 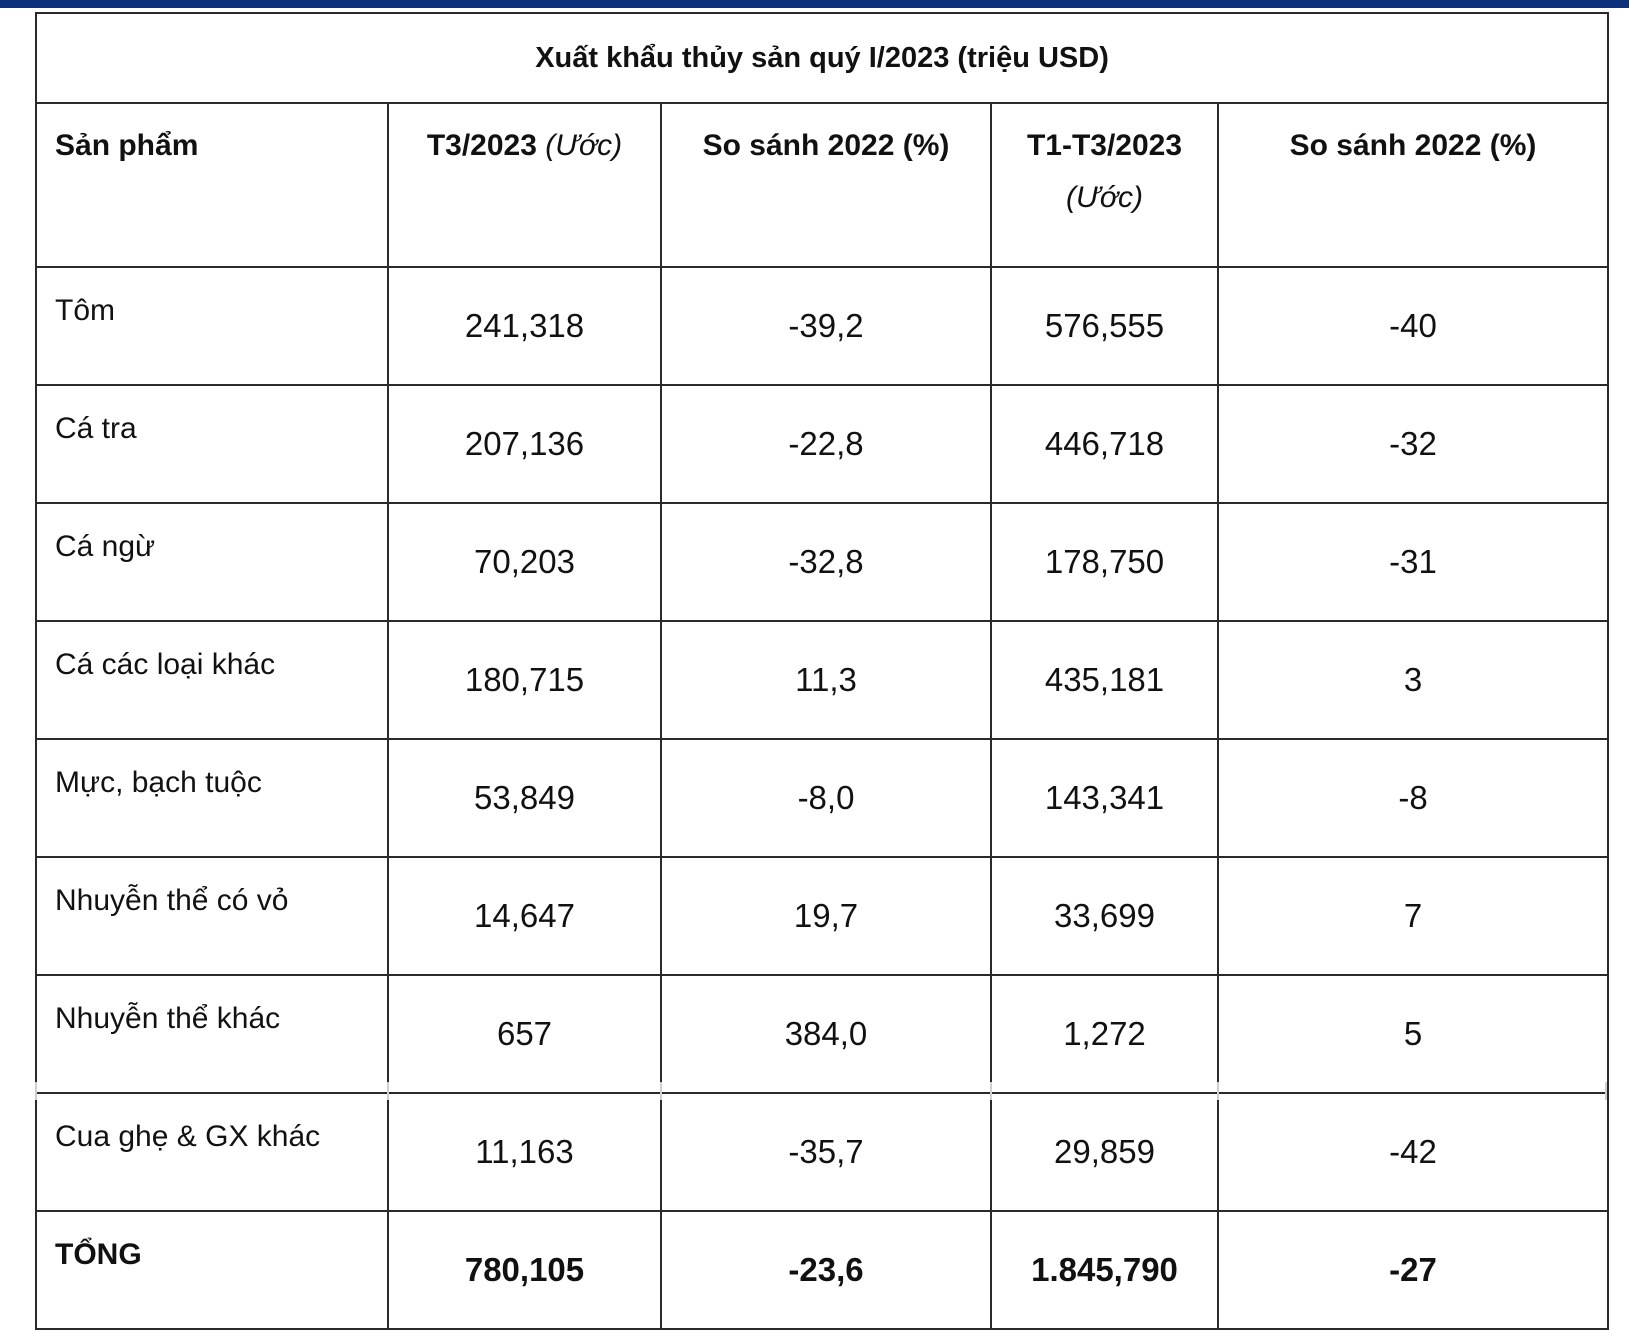 I want to click on cell-total-q1-value: 1.845,790, so click(x=1104, y=1270).